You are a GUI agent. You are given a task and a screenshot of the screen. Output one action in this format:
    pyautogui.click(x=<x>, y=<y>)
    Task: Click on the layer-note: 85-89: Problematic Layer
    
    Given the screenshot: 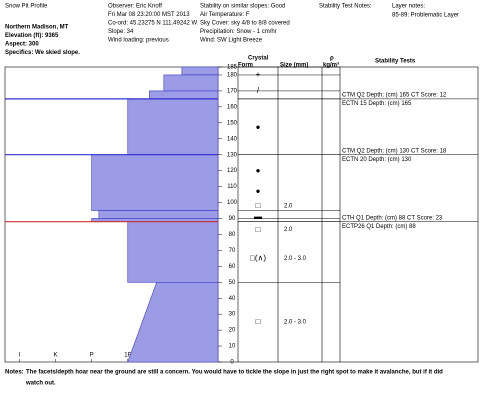 What is the action you would take?
    pyautogui.click(x=425, y=16)
    